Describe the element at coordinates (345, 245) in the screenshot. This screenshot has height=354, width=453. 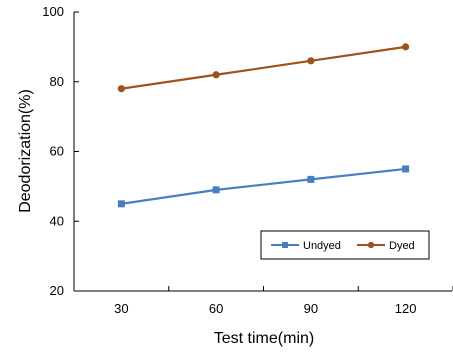
I see `legend: Undyed Dyed` at that location.